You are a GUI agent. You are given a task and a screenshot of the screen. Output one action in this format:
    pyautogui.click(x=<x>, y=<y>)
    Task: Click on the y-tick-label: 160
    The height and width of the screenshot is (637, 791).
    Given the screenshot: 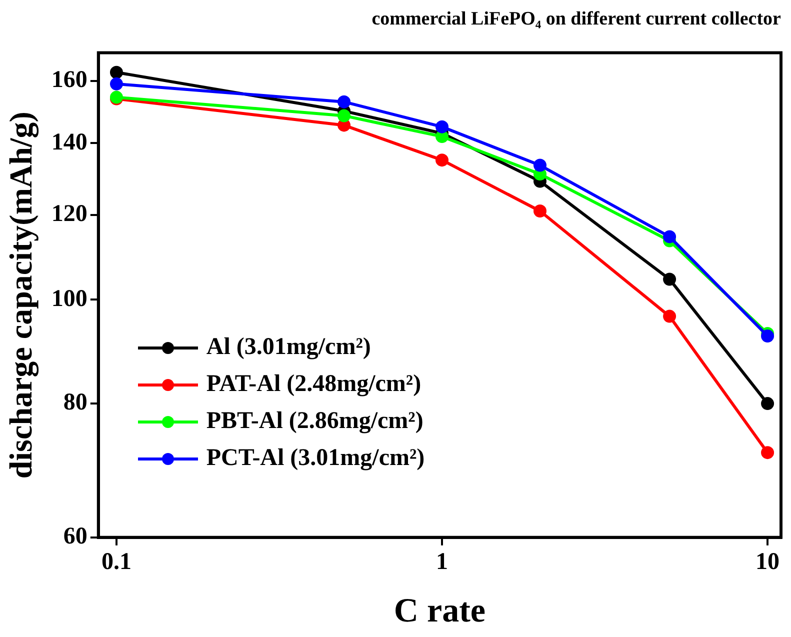 What is the action you would take?
    pyautogui.click(x=69, y=80)
    